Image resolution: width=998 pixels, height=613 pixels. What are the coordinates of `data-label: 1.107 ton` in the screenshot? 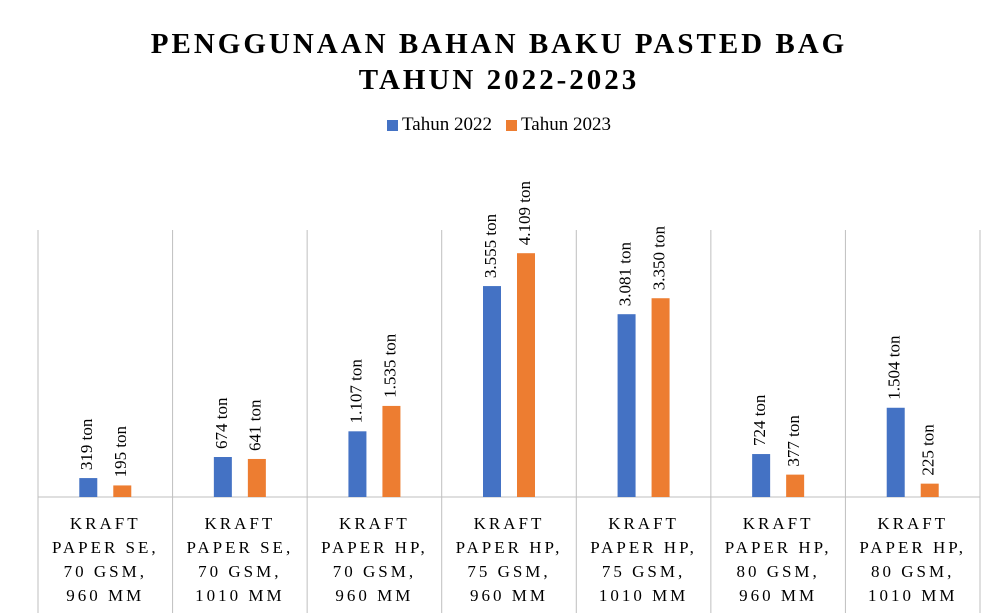 It's located at (355, 391).